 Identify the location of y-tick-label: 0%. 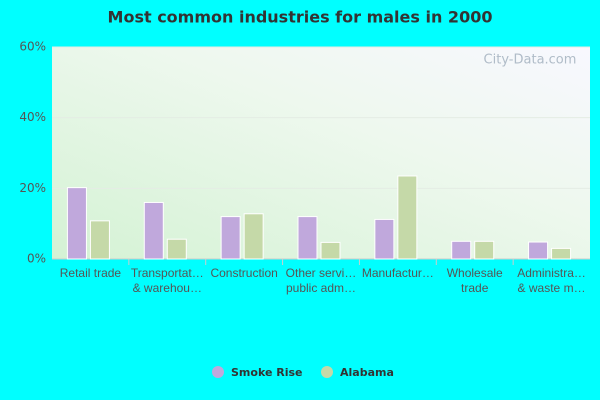
(36, 259).